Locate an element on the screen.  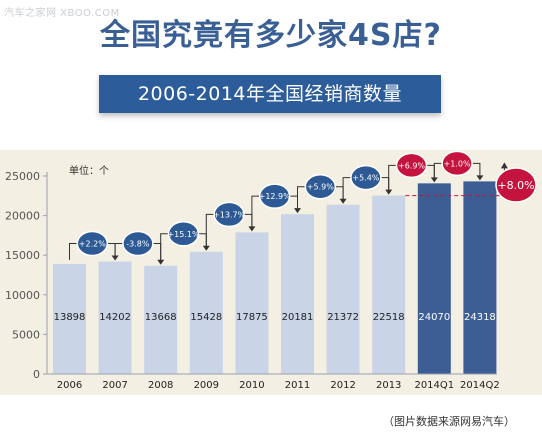
y-axis: 0 5000 10000 15000 20000 25000 is located at coordinates (26, 275).